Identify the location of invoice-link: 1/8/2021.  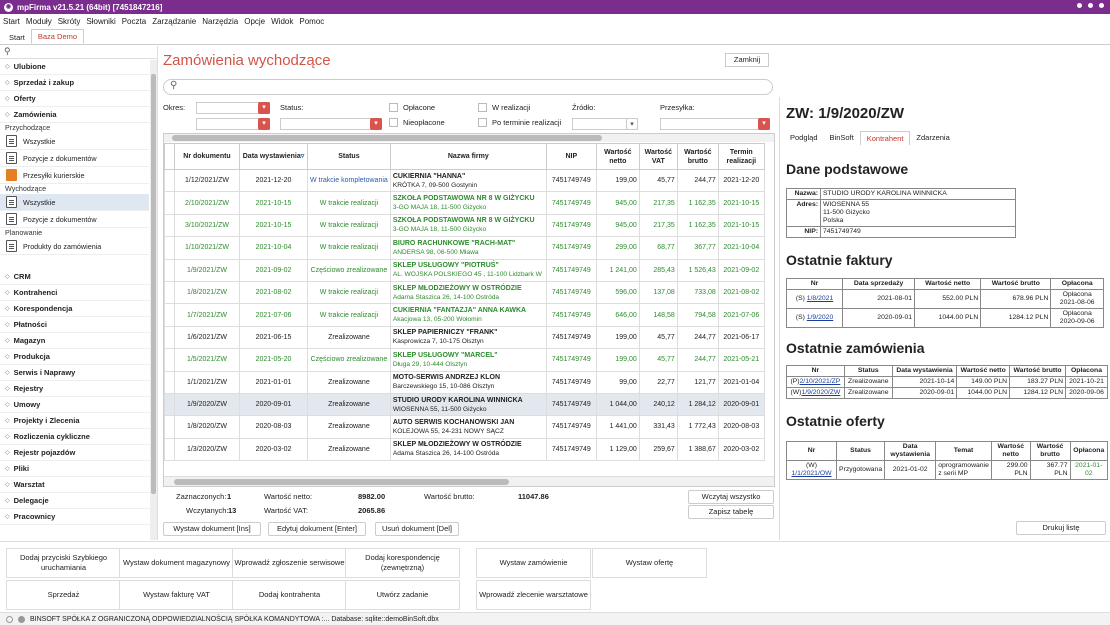
(820, 298).